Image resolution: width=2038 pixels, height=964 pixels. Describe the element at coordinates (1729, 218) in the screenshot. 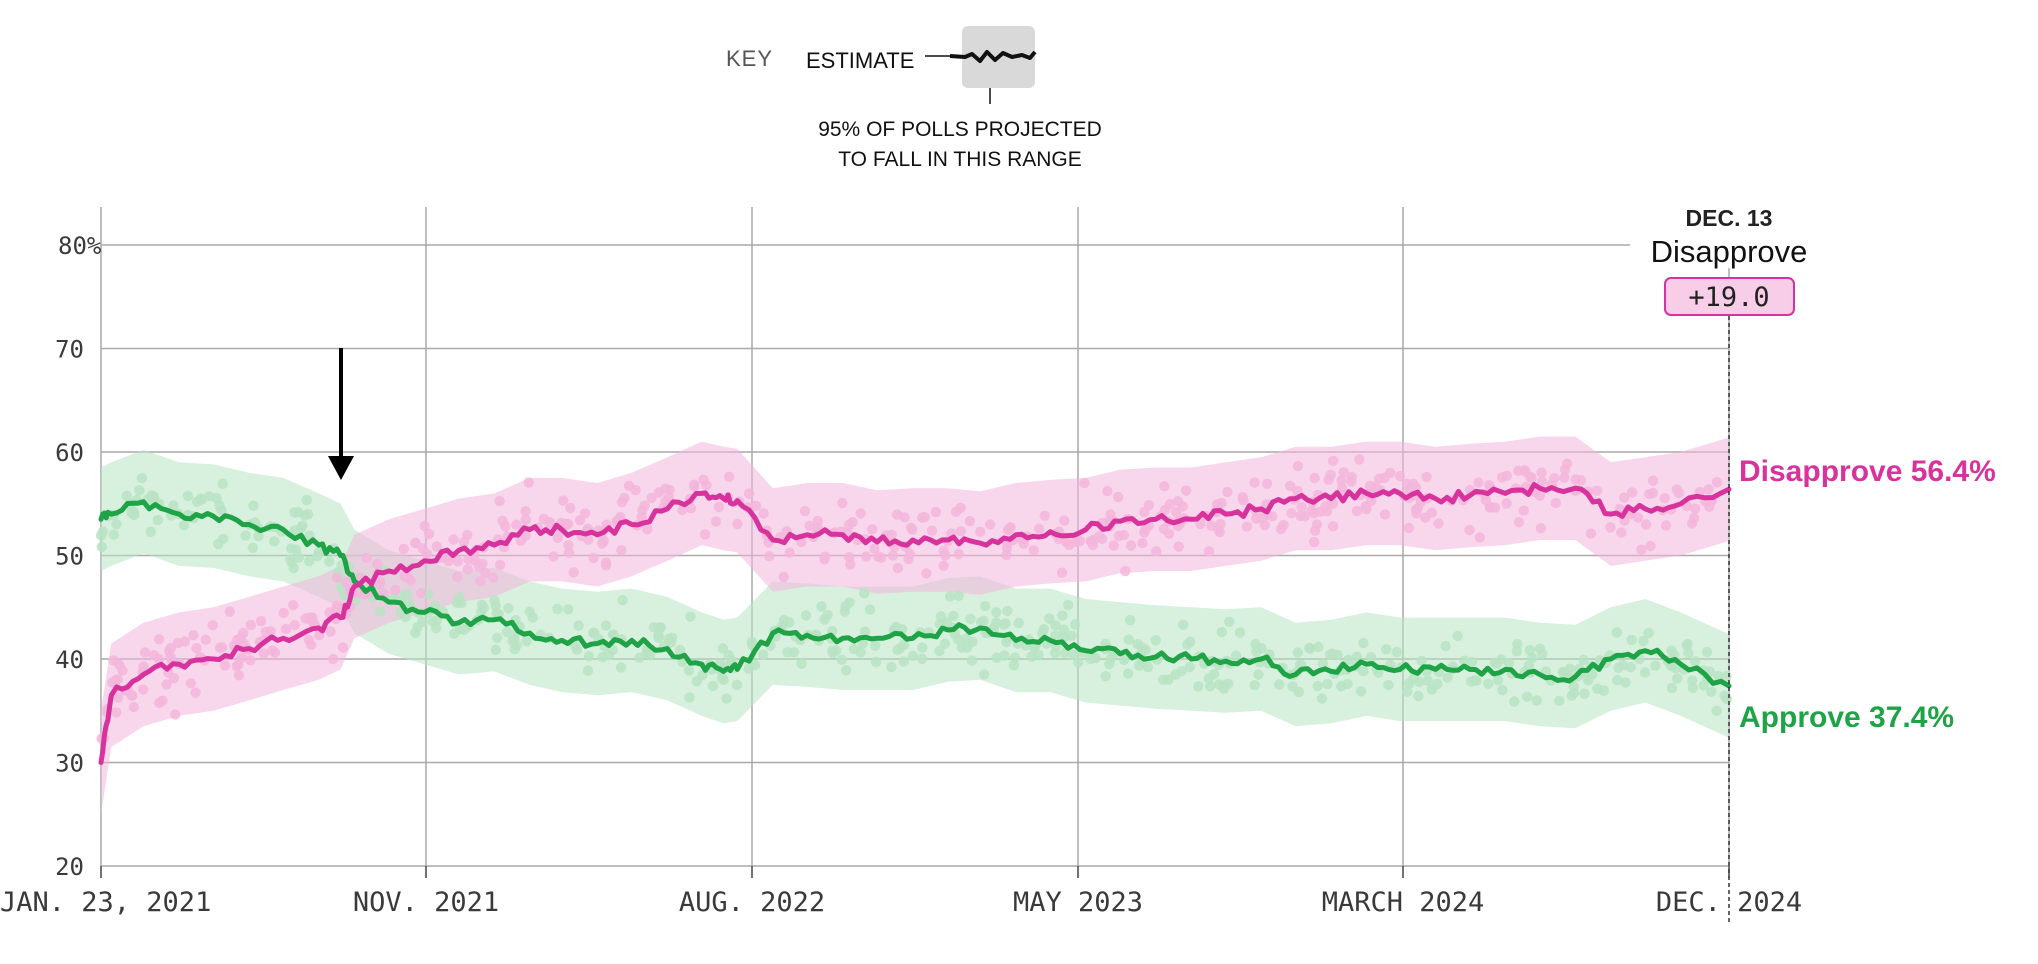

I see `latest-date: DEC. 13` at that location.